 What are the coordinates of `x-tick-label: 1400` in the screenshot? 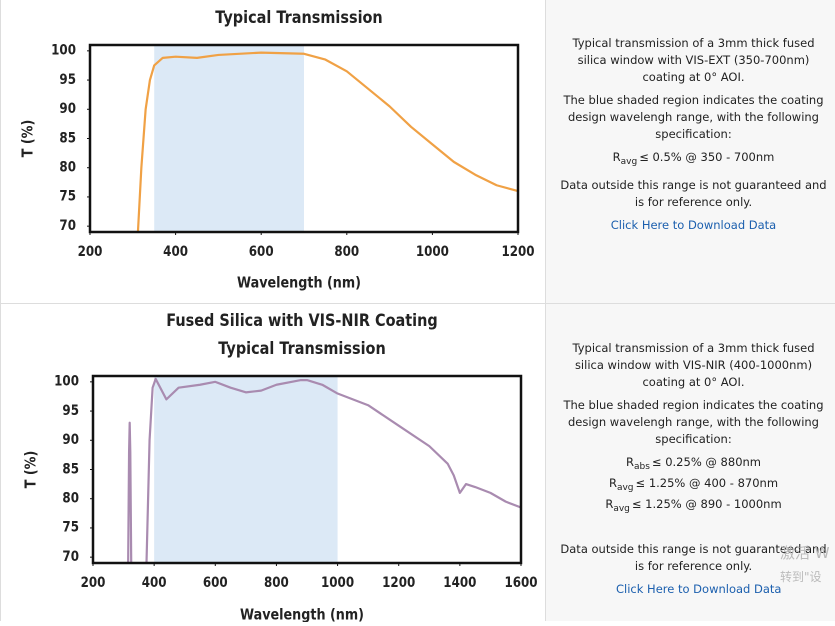 It's located at (459, 583).